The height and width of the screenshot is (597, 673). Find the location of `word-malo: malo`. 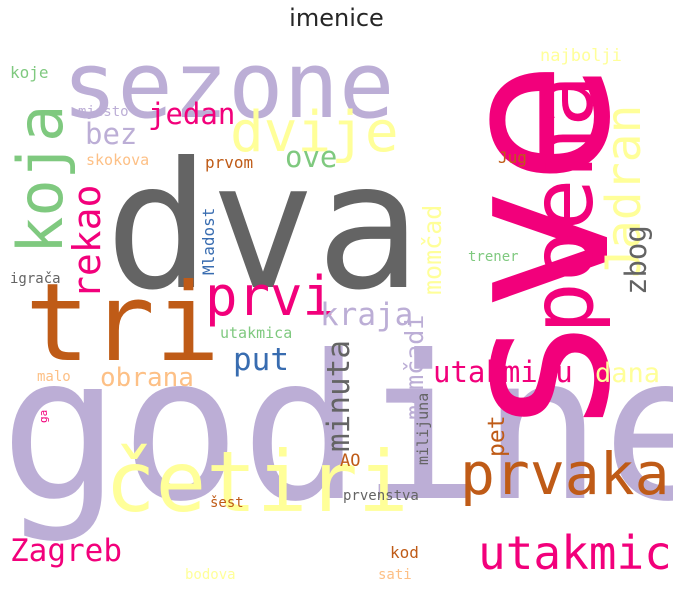

word-malo: malo is located at coordinates (54, 377).